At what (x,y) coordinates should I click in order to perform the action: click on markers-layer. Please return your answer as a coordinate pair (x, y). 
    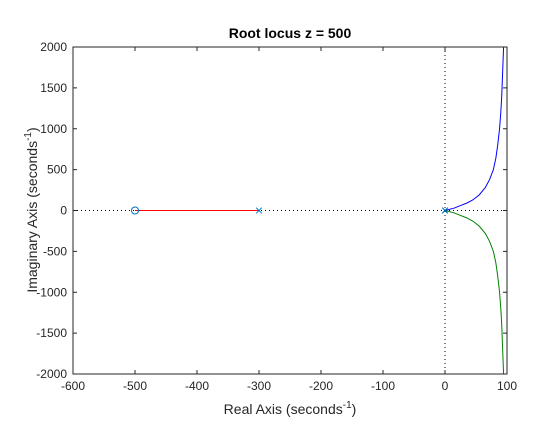
    Looking at the image, I should click on (290, 210).